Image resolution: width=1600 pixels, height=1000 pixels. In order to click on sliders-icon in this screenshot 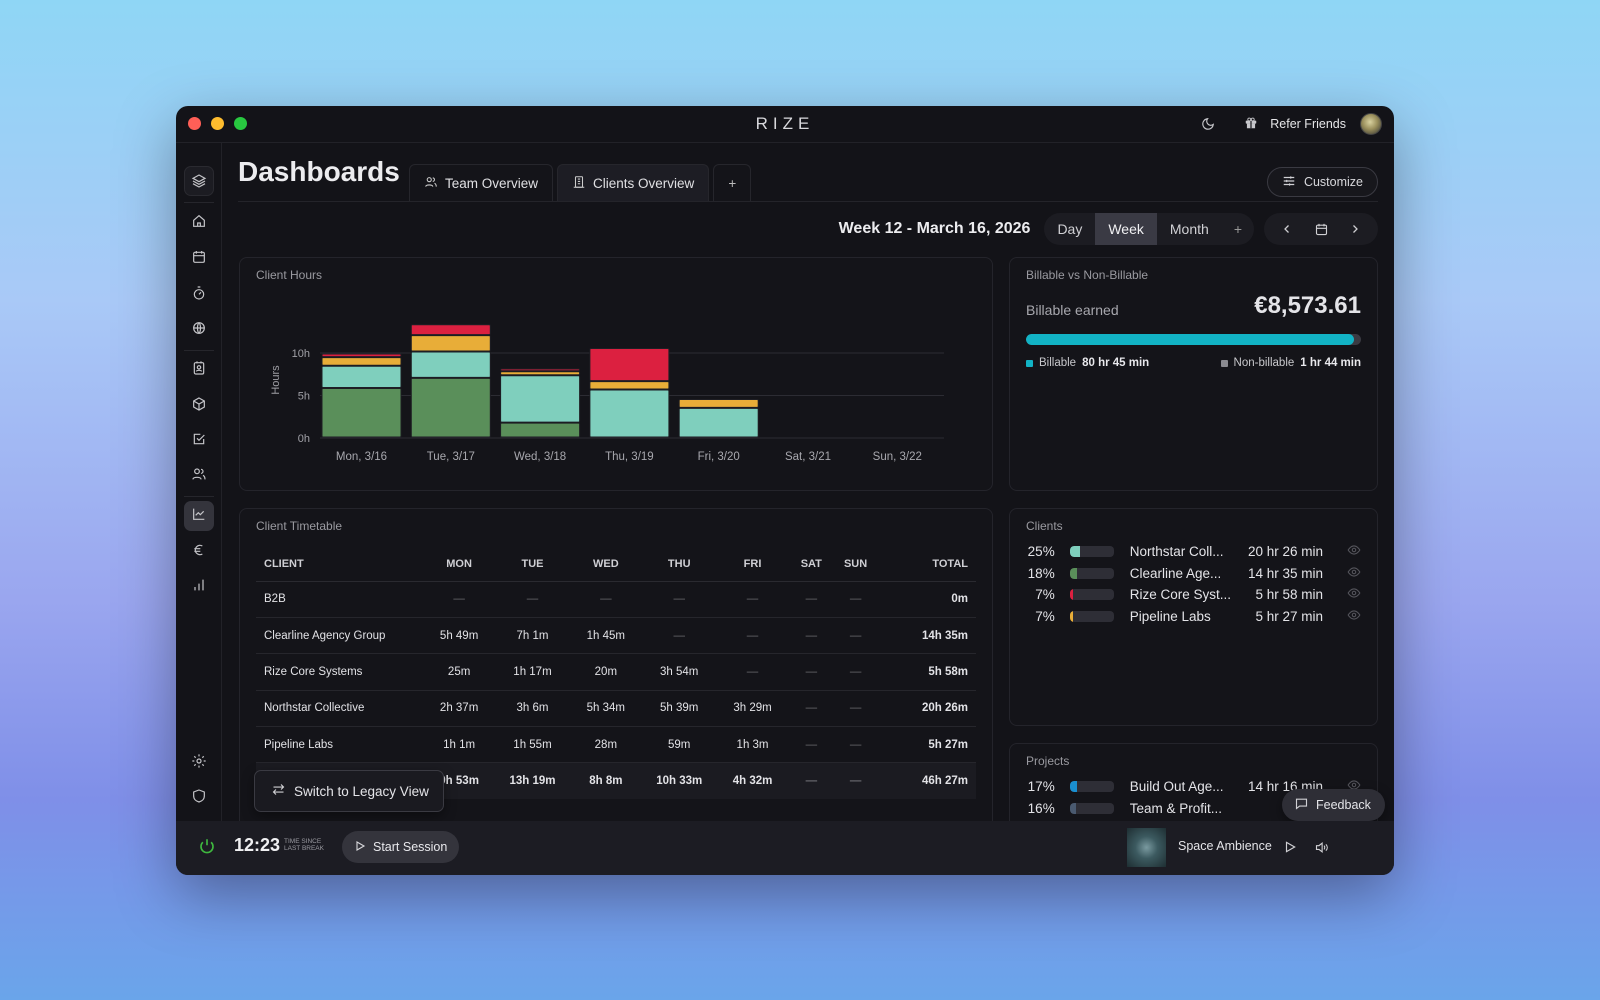, I will do `click(1289, 182)`.